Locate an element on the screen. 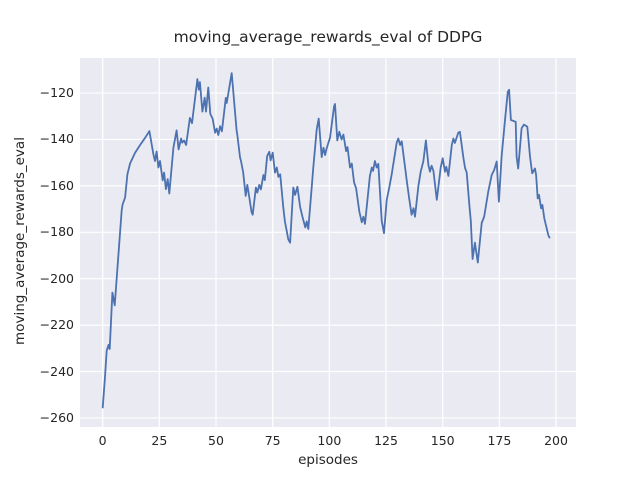 The height and width of the screenshot is (480, 640). y-tick-label: −200 is located at coordinates (56, 278).